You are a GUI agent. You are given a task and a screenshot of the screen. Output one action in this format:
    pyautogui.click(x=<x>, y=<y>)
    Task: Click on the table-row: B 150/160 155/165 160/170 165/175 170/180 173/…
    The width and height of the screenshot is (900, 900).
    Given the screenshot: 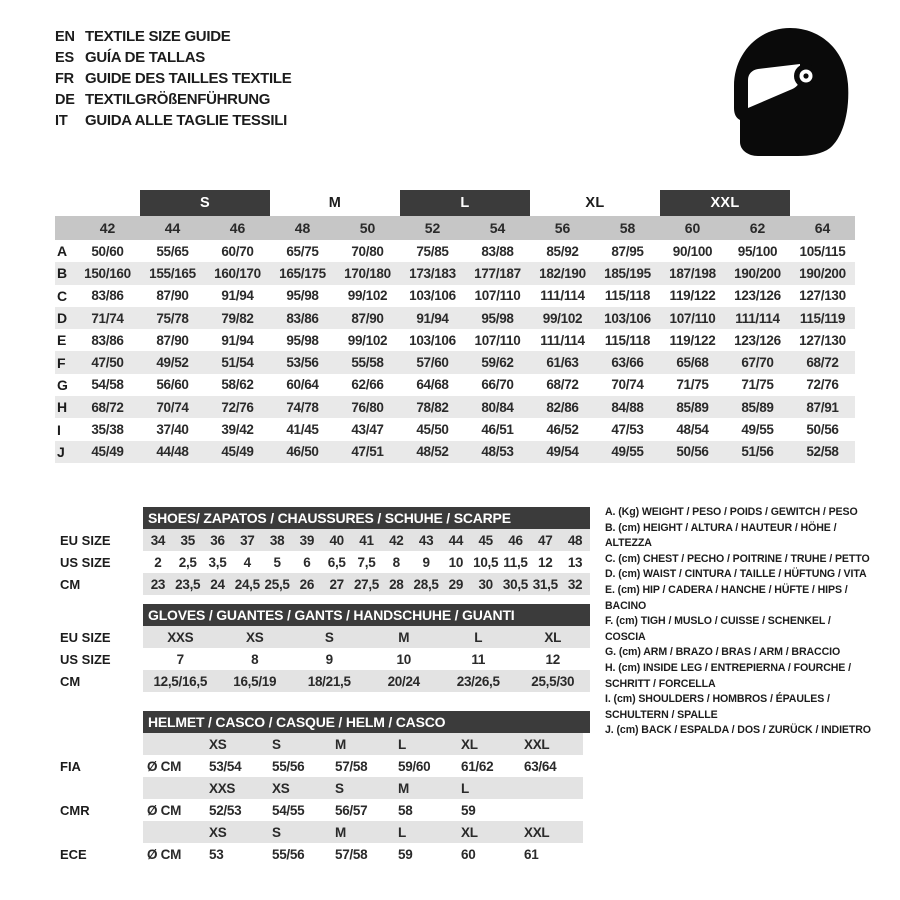 What is the action you would take?
    pyautogui.click(x=455, y=273)
    